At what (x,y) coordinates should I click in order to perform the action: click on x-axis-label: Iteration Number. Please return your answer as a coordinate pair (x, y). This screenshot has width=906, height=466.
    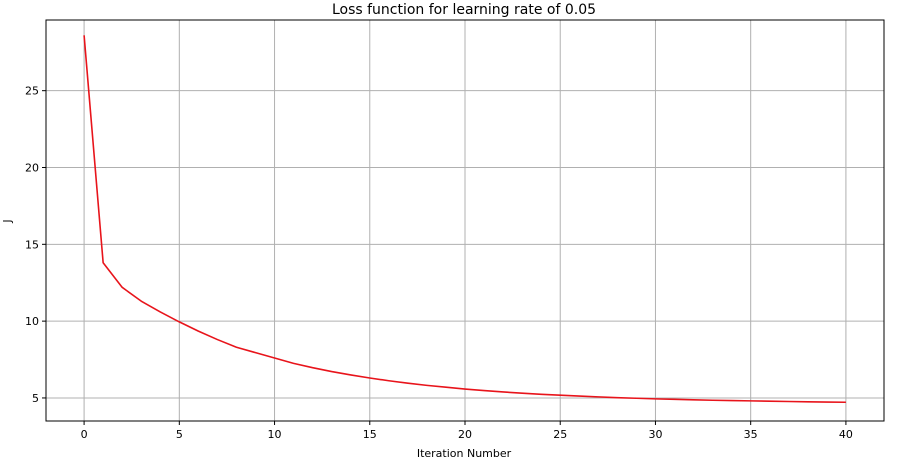
    Looking at the image, I should click on (464, 453).